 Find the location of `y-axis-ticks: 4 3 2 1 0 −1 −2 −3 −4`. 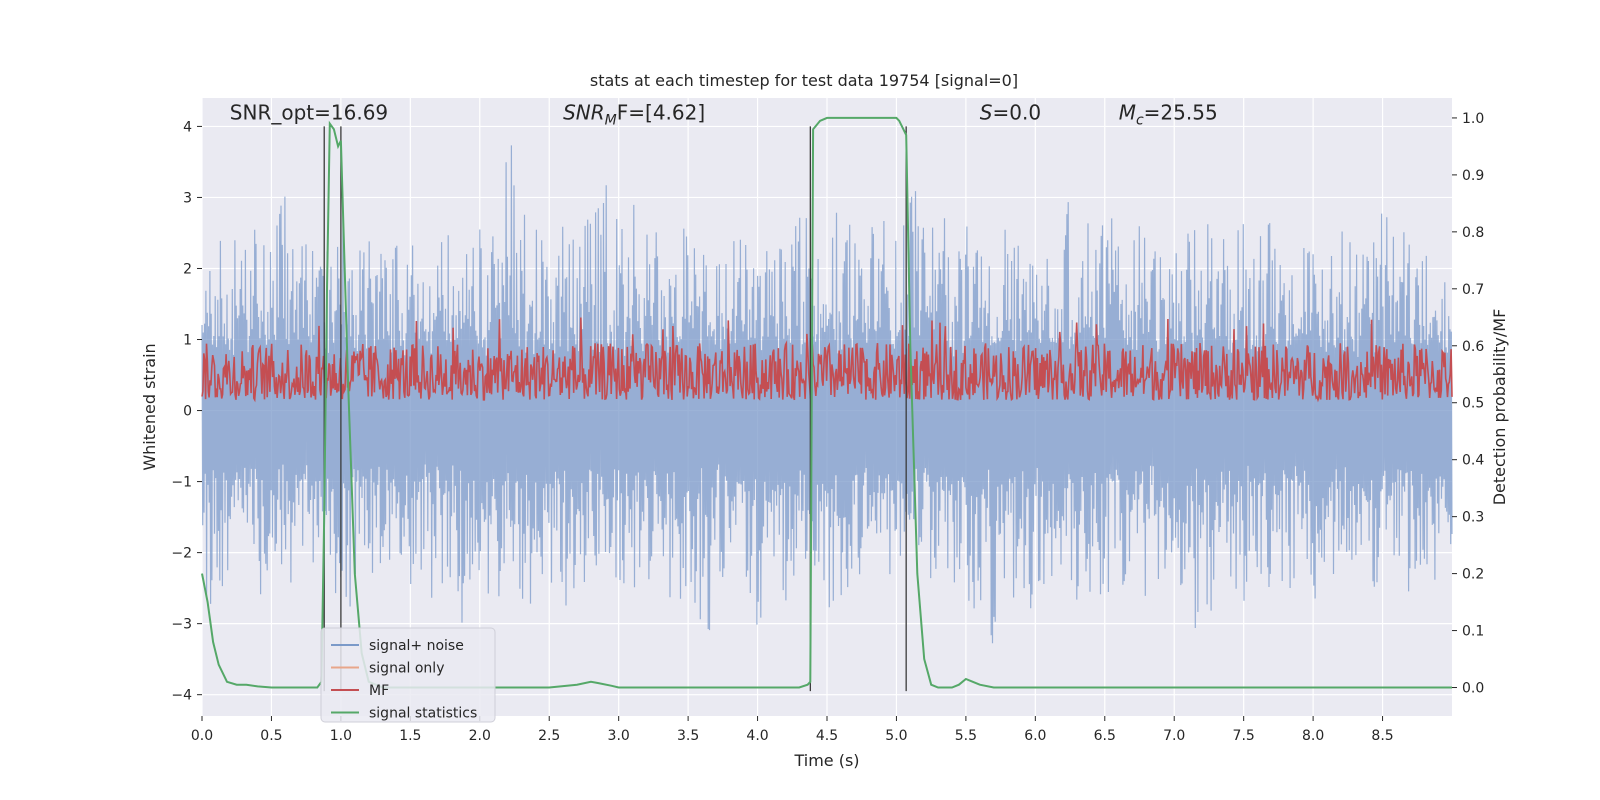

y-axis-ticks: 4 3 2 1 0 −1 −2 −3 −4 is located at coordinates (186, 411).